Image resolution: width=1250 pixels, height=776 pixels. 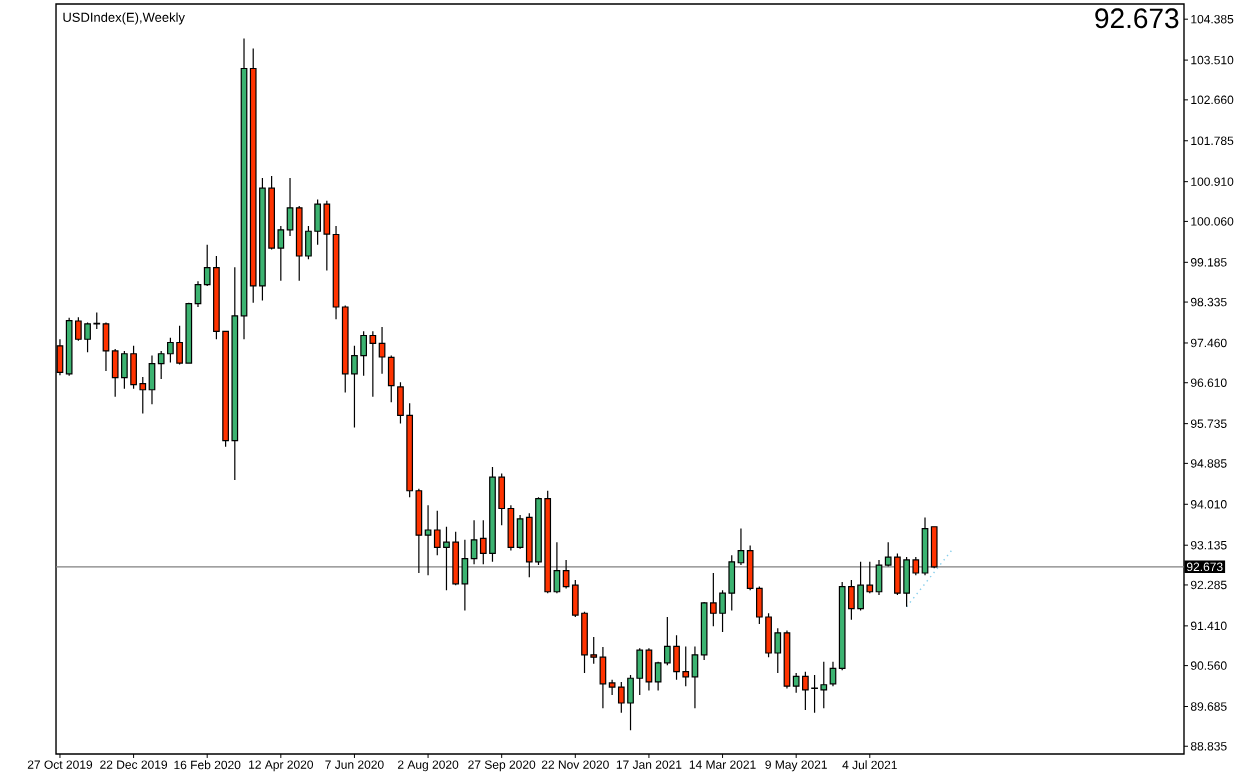 I want to click on annotation: 92.673, so click(x=1137, y=18).